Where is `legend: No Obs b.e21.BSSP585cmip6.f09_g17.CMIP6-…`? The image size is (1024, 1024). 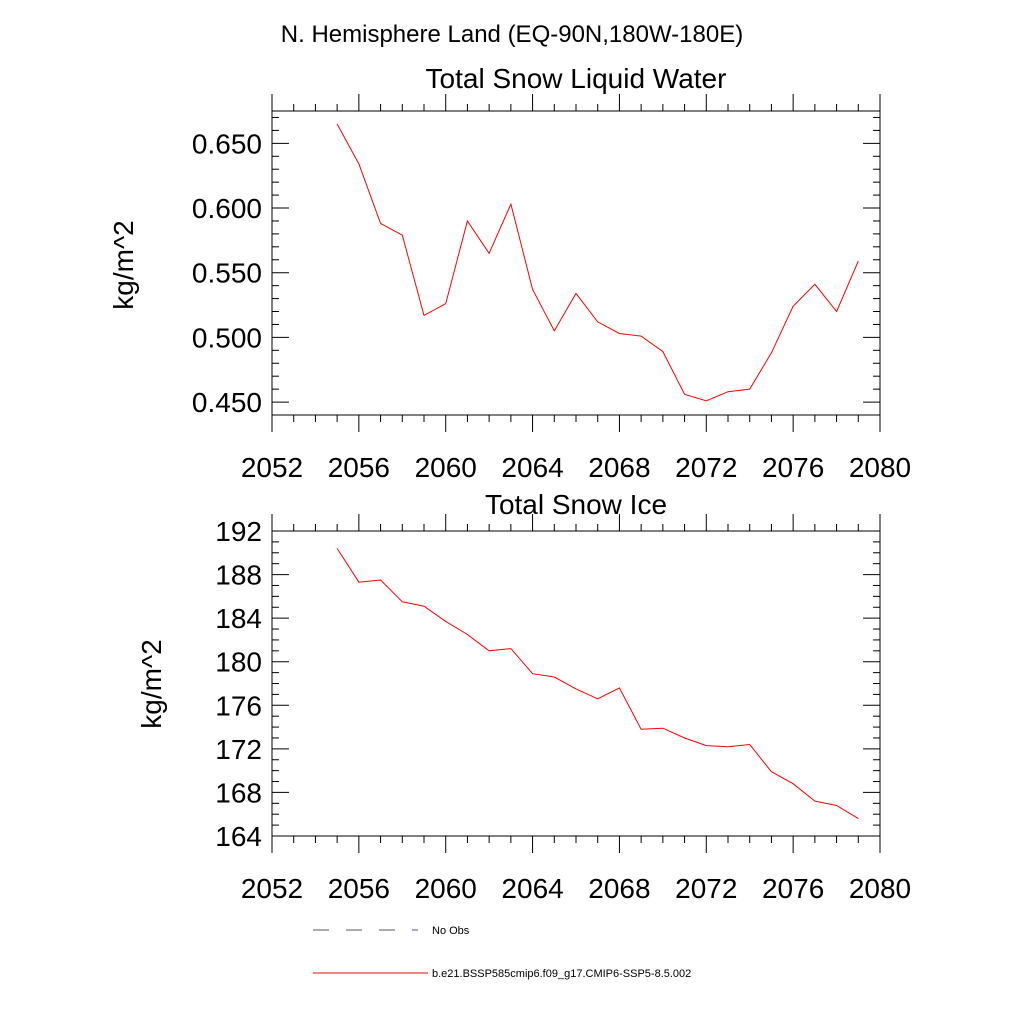 legend: No Obs b.e21.BSSP585cmip6.f09_g17.CMIP6-… is located at coordinates (502, 952).